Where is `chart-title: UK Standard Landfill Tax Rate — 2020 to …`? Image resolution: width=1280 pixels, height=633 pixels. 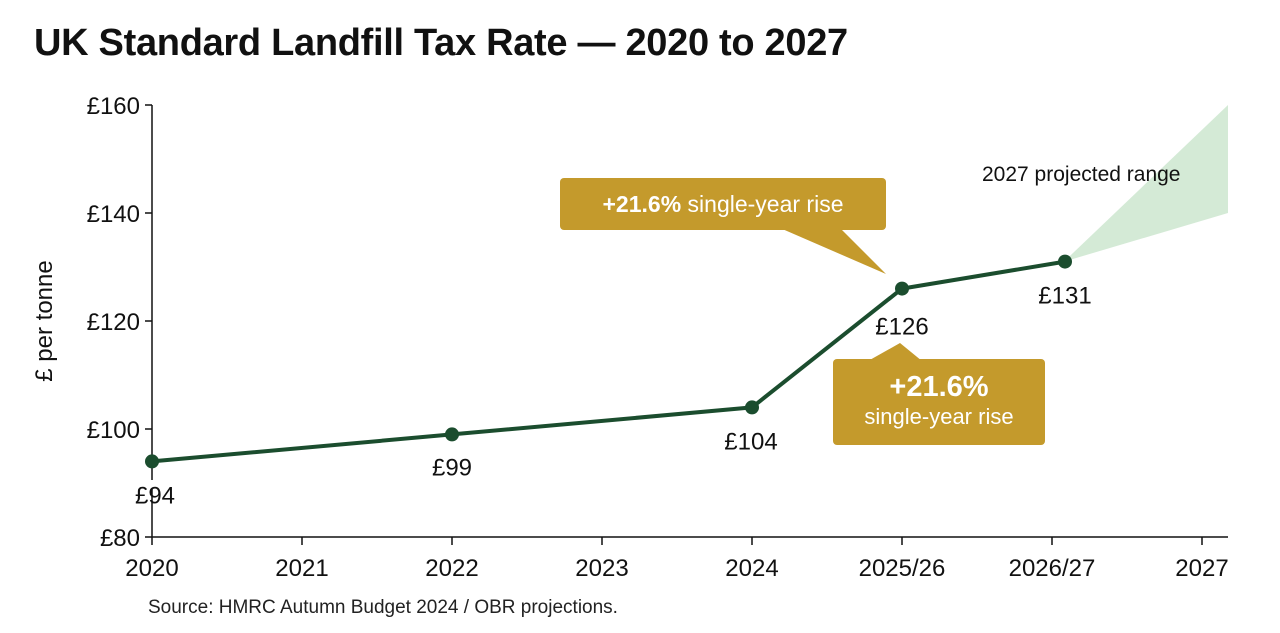 chart-title: UK Standard Landfill Tax Rate — 2020 to … is located at coordinates (441, 43).